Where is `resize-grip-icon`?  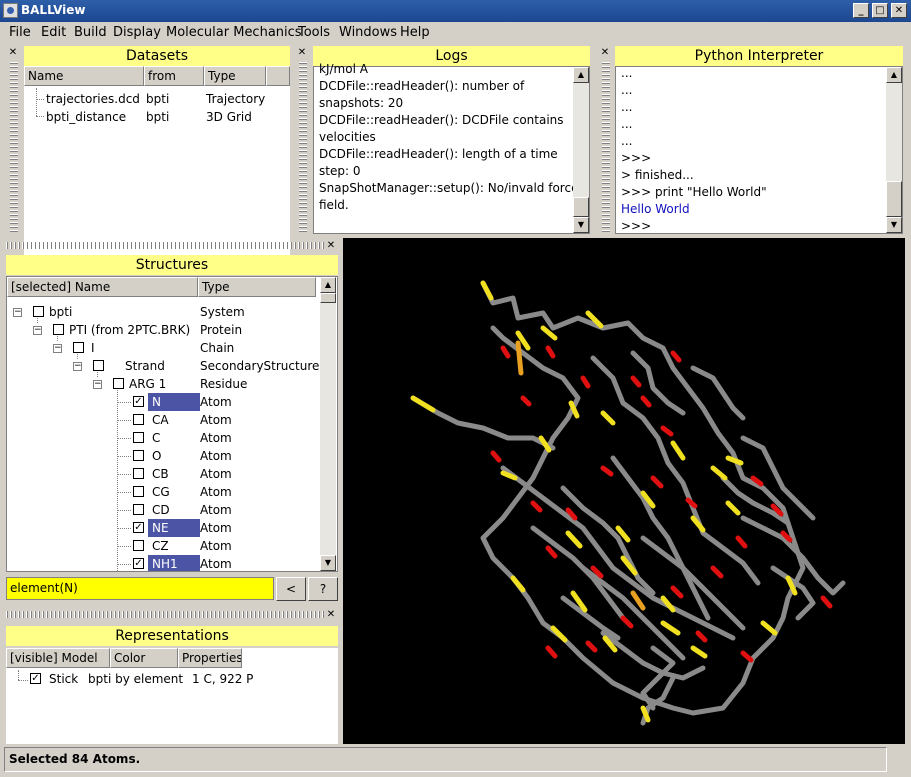 resize-grip-icon is located at coordinates (897, 759).